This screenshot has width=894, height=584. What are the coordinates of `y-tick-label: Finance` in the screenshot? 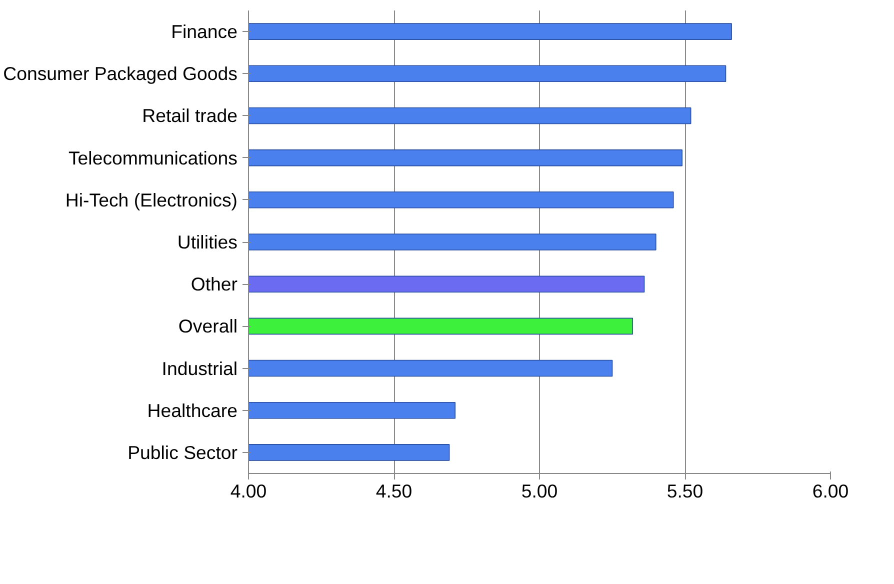 It's located at (204, 31).